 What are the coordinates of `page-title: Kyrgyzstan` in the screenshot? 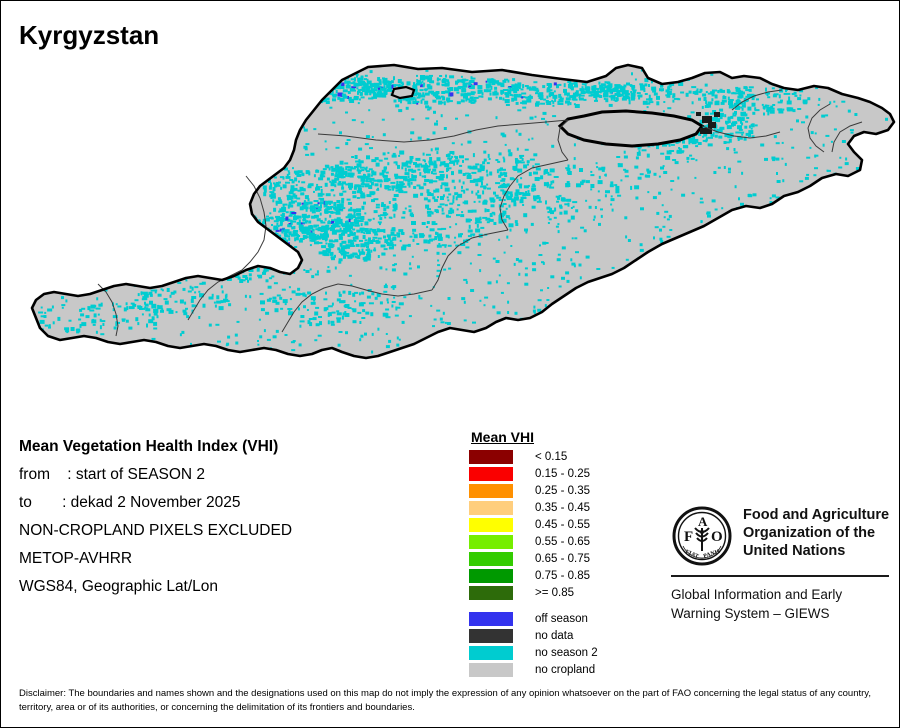 It's located at (89, 35).